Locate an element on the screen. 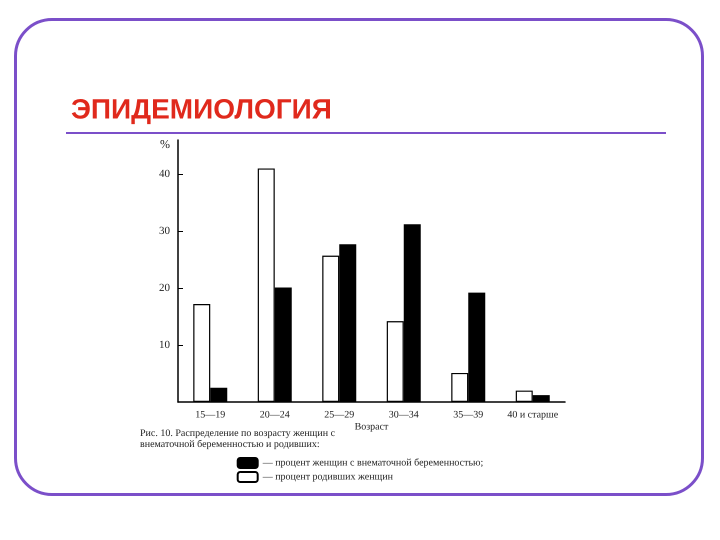 The image size is (720, 540). y-tick-label: 20 is located at coordinates (164, 288).